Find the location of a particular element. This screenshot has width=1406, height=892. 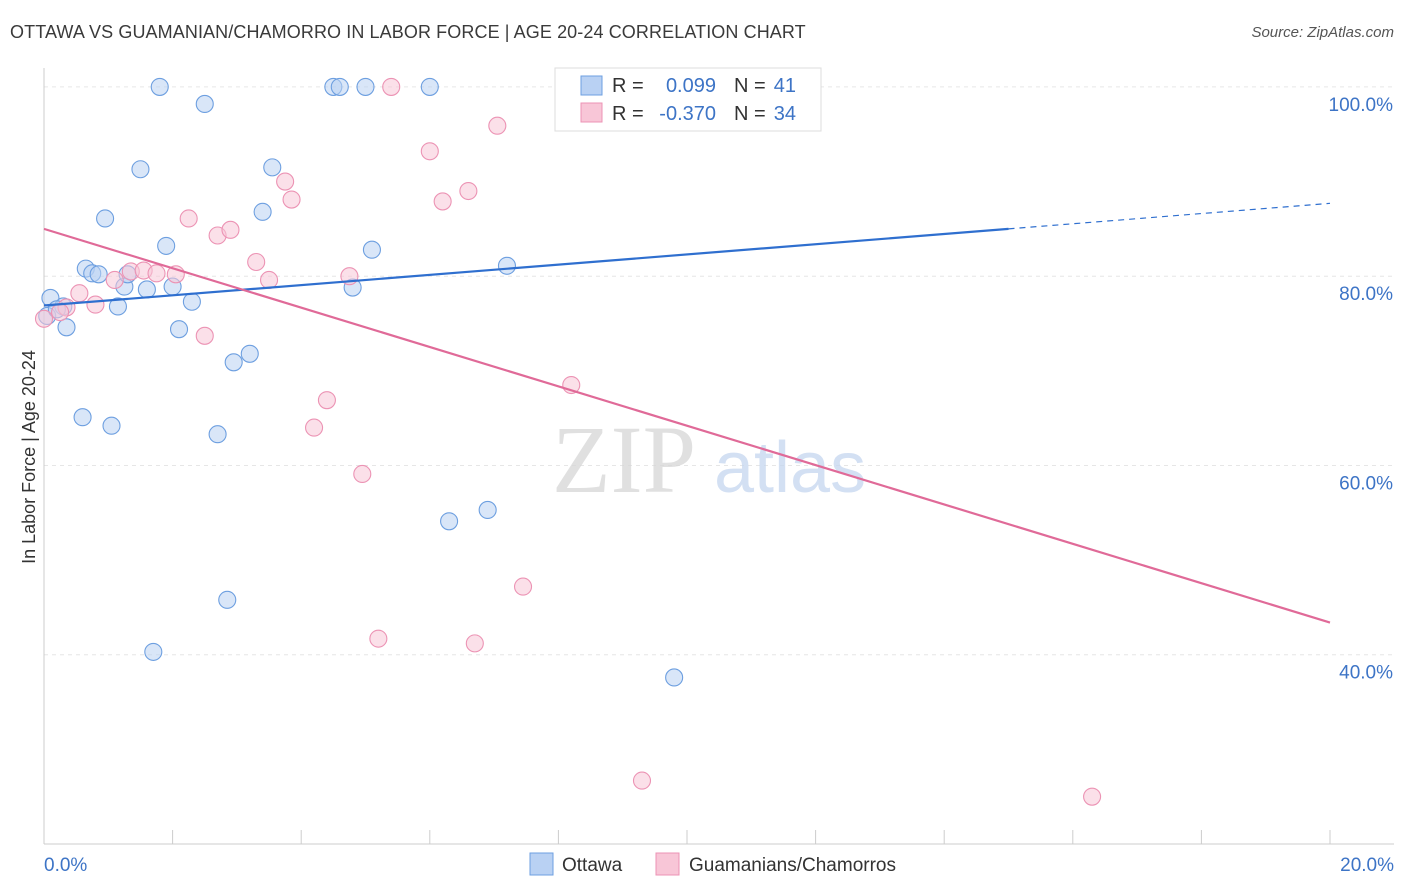

y-axis-label: In Labor Force | Age 20-24 is located at coordinates (29, 457).